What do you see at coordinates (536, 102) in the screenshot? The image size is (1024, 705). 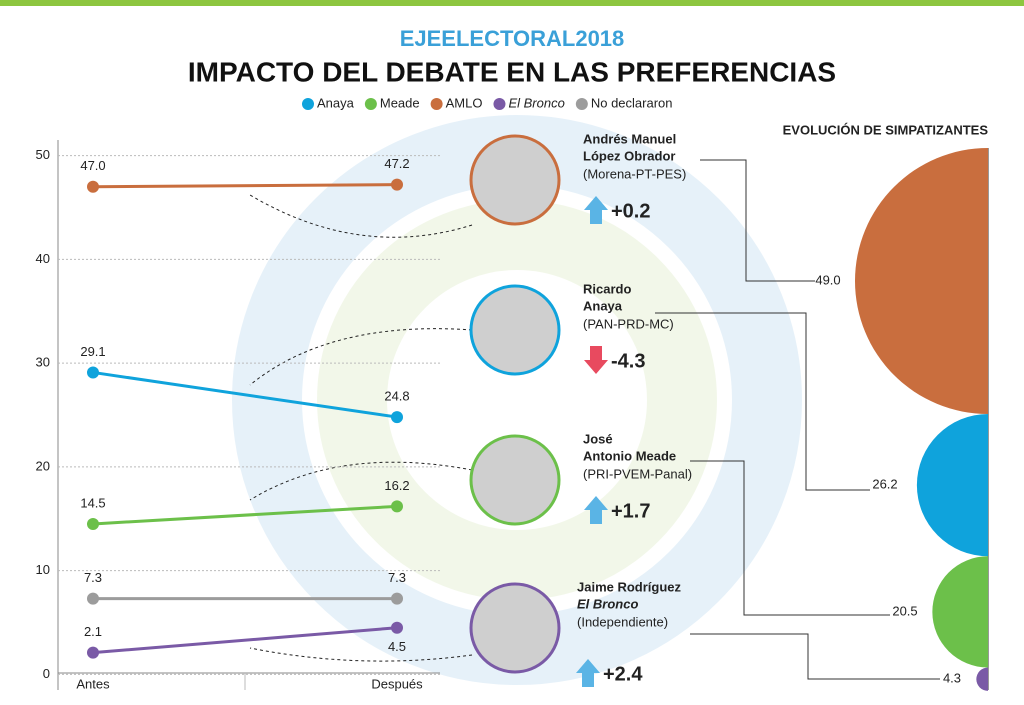 I see `legend-label: El Bronco` at bounding box center [536, 102].